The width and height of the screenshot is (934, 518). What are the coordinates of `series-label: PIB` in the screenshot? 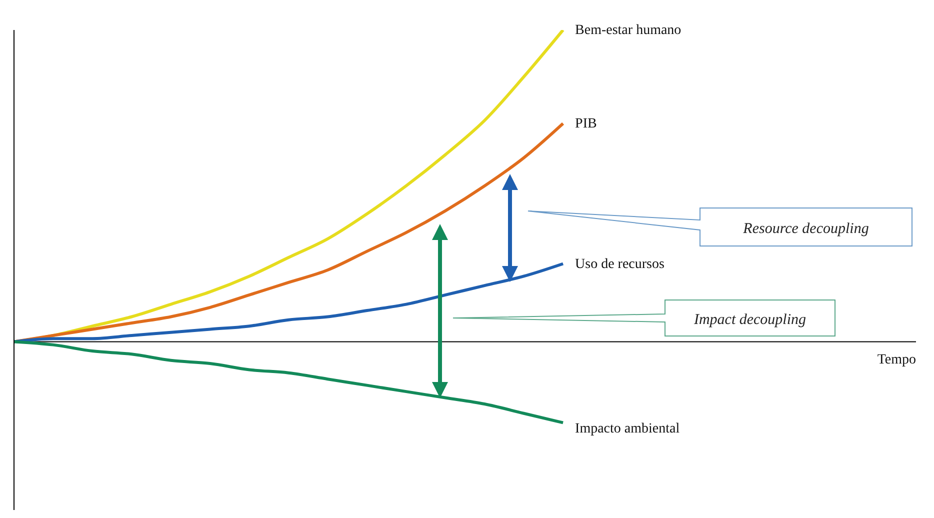 It's located at (586, 124).